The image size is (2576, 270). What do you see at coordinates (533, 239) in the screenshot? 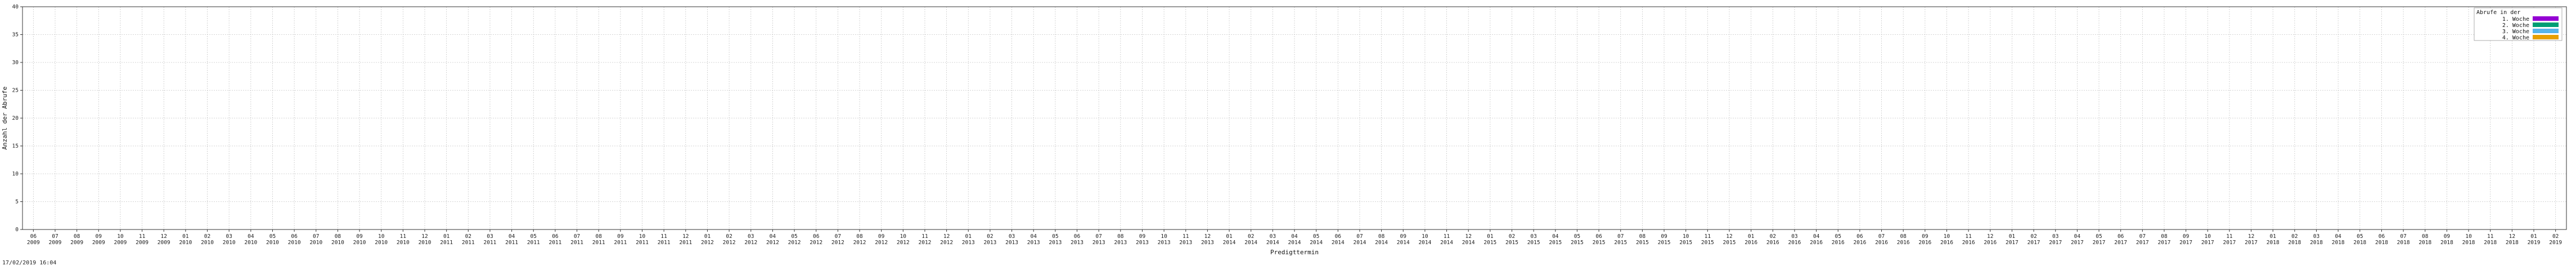
I see `x-tick-label: 05 2011` at bounding box center [533, 239].